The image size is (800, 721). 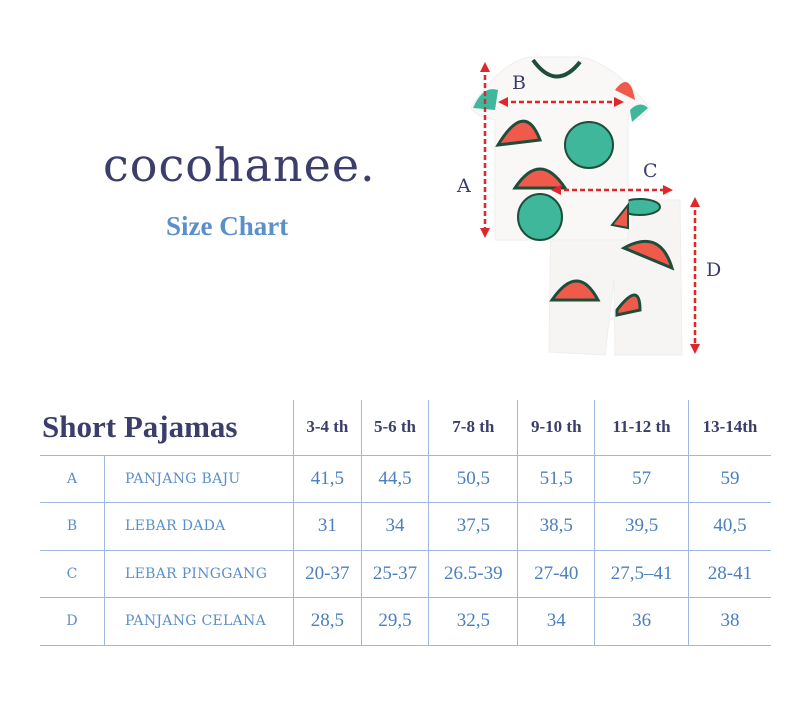 I want to click on cell-value: 29,5, so click(x=395, y=621).